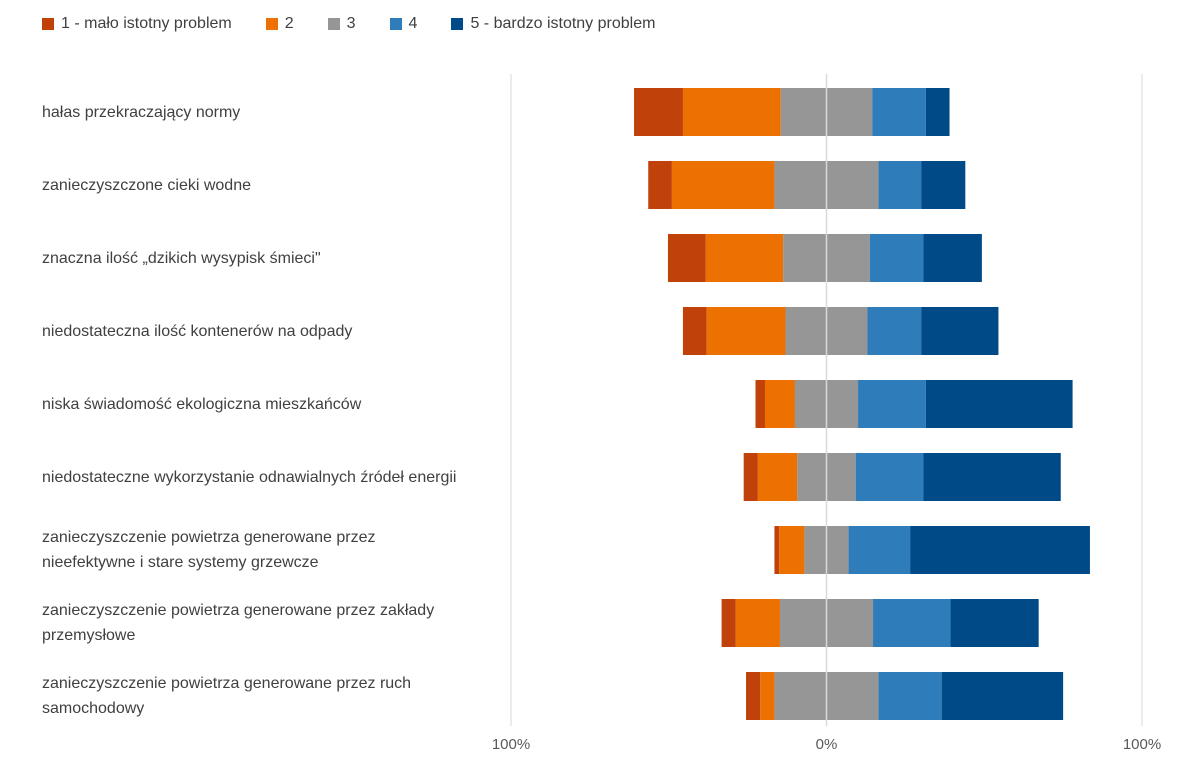  What do you see at coordinates (403, 24) in the screenshot?
I see `legend-item: 4` at bounding box center [403, 24].